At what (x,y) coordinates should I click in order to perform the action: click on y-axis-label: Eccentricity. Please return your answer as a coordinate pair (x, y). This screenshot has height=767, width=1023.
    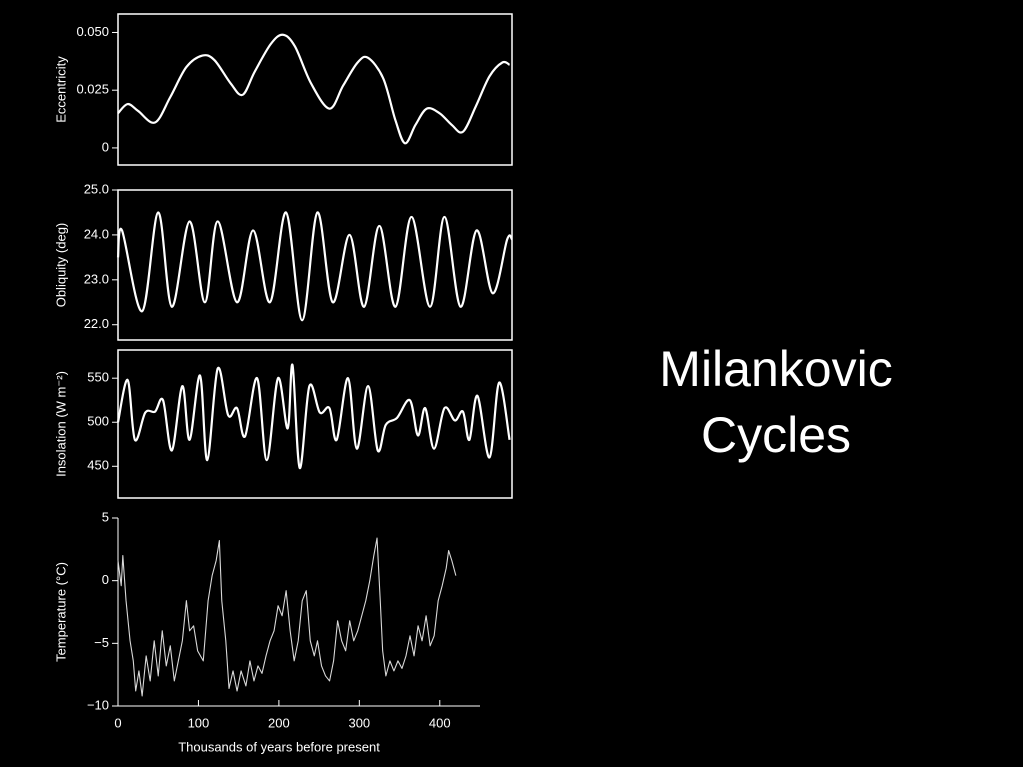
    Looking at the image, I should click on (60, 89).